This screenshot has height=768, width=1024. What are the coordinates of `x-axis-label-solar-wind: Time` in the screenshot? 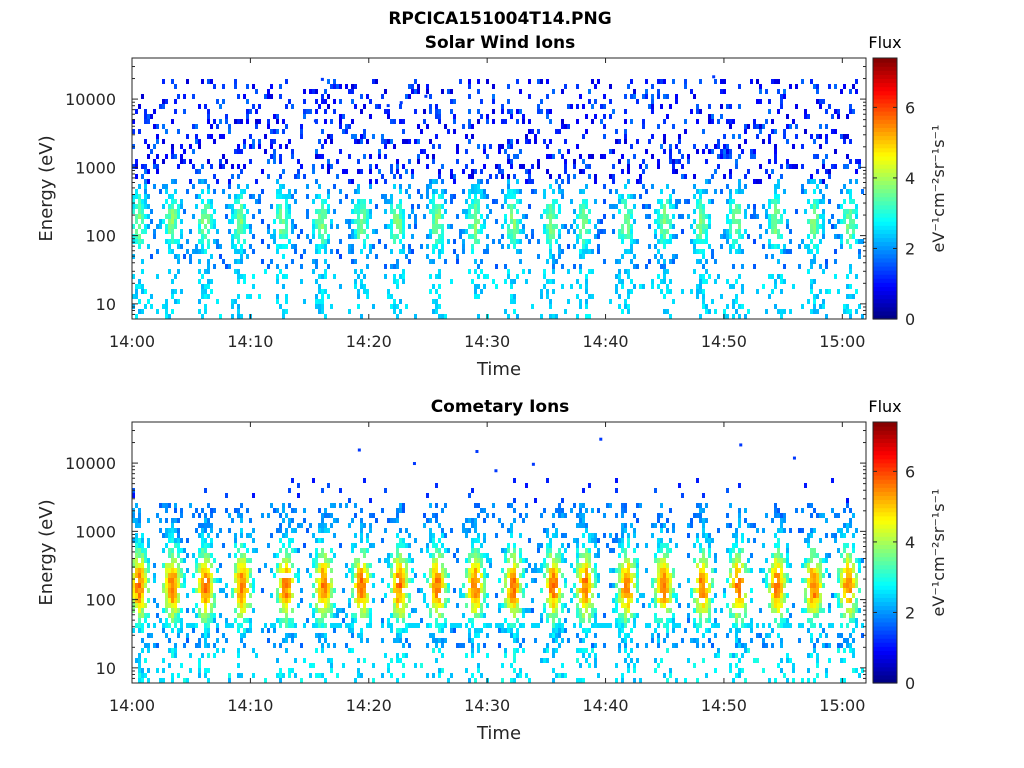 It's located at (498, 369).